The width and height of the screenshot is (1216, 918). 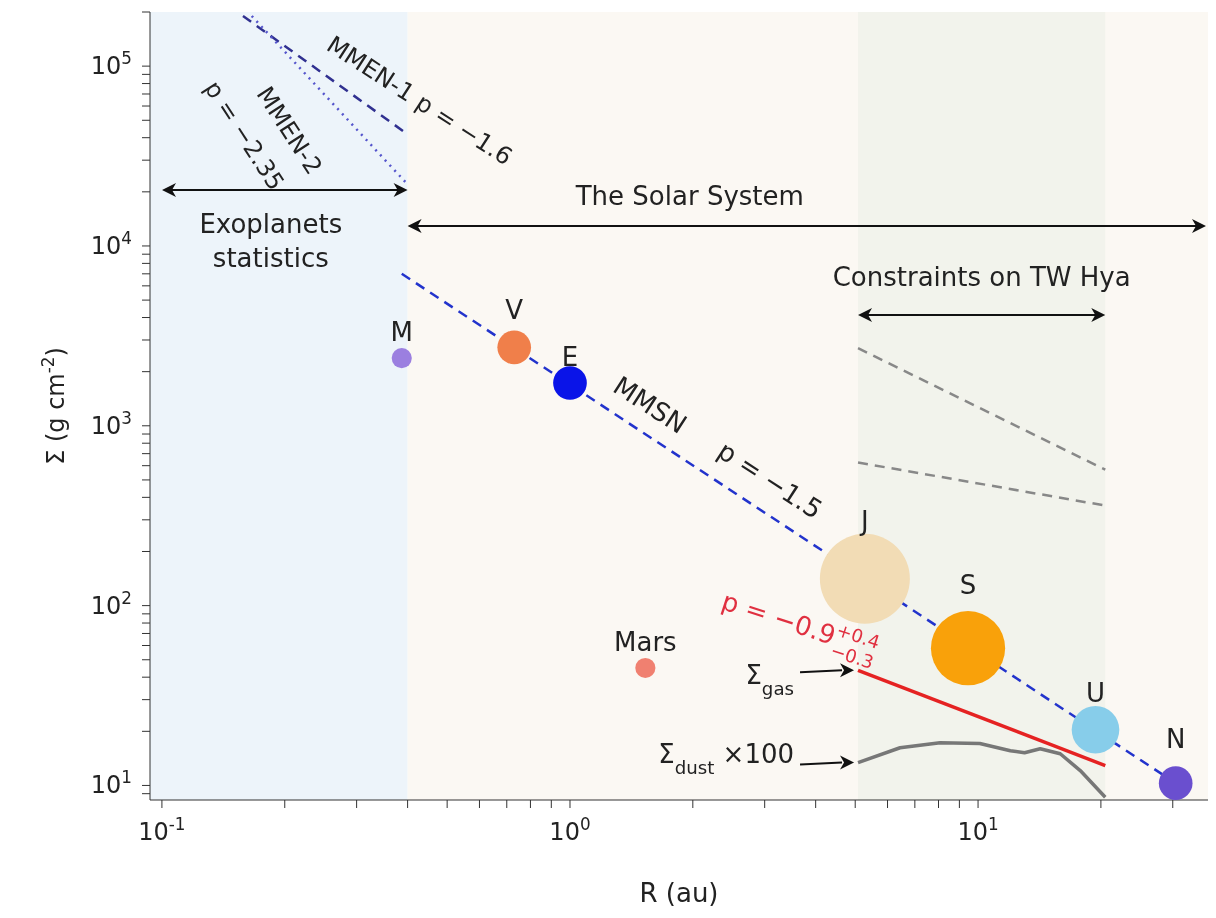 I want to click on annotation: J, so click(x=864, y=520).